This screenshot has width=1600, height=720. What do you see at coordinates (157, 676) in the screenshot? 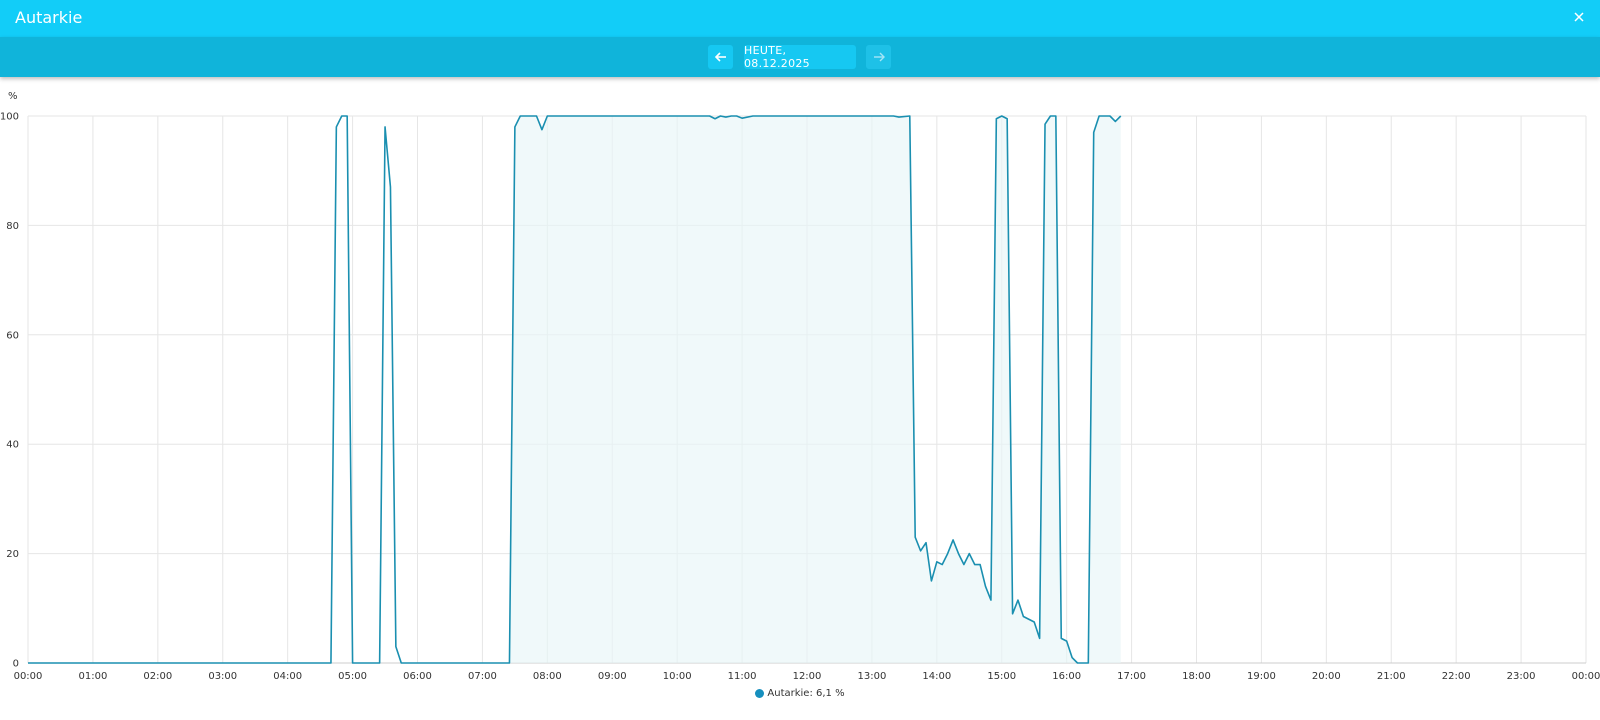
I see `x-tick-label: 02:00` at bounding box center [157, 676].